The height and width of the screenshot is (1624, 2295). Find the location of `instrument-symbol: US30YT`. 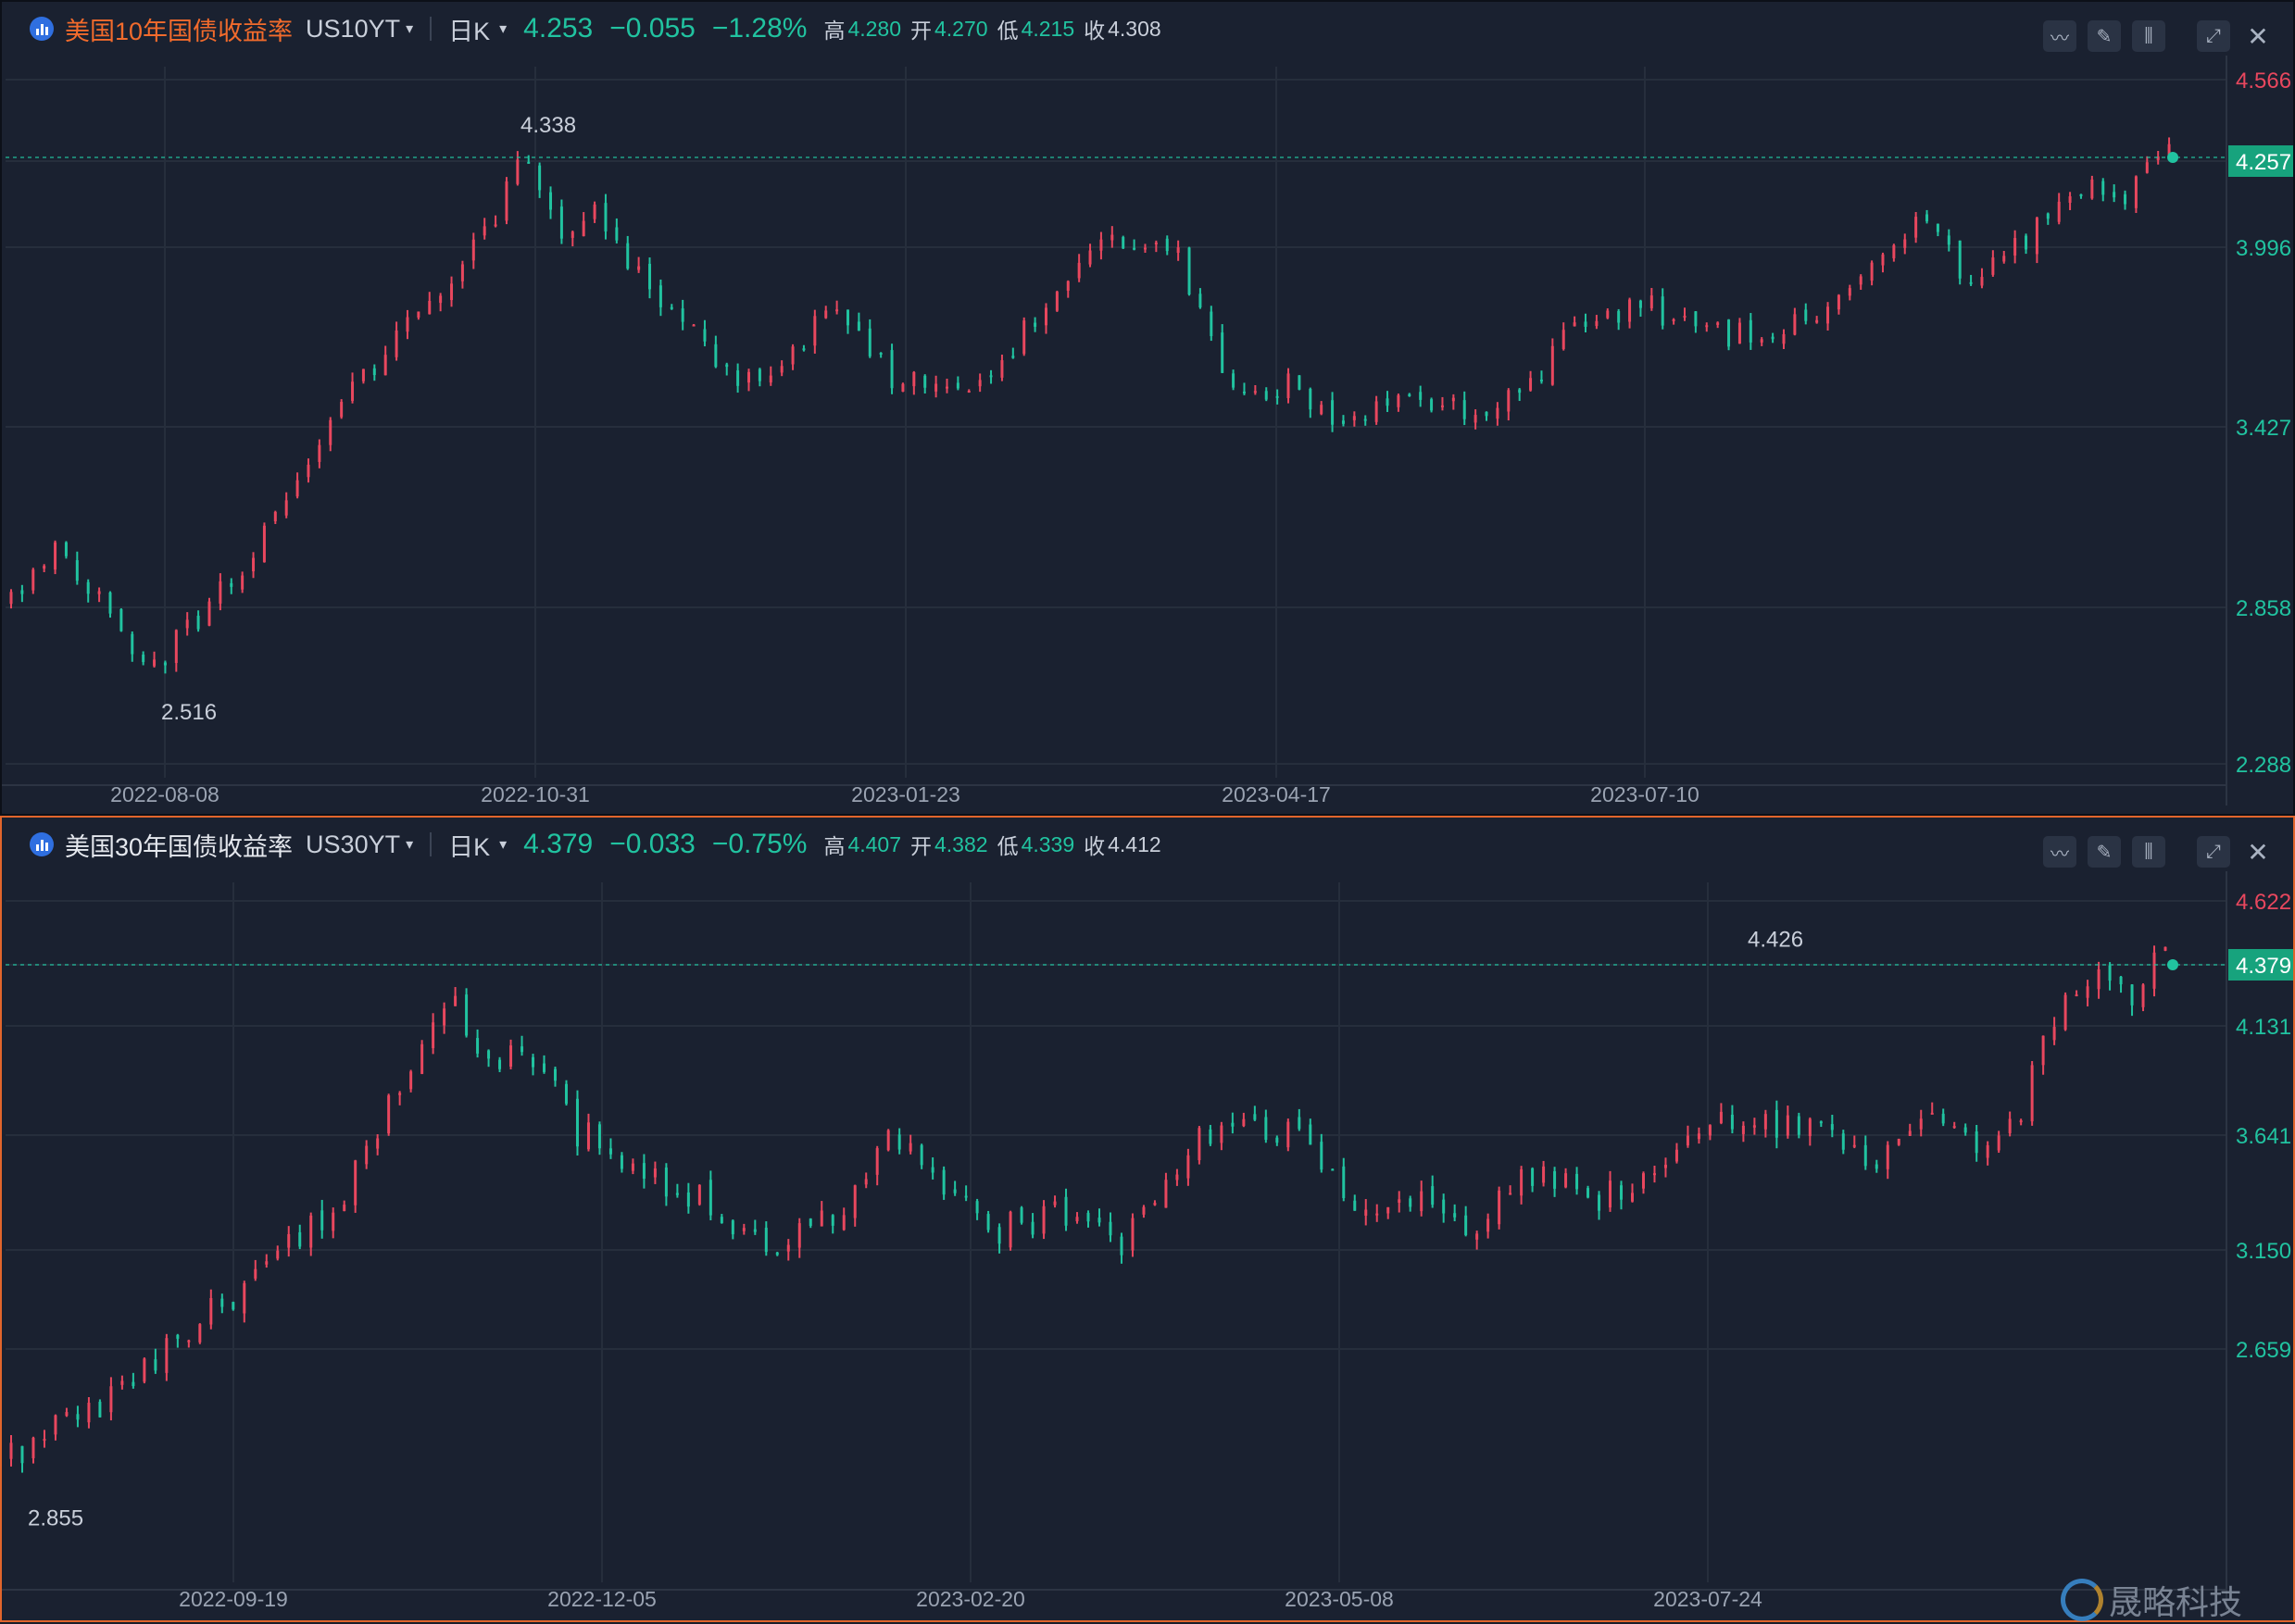

instrument-symbol: US30YT is located at coordinates (353, 844).